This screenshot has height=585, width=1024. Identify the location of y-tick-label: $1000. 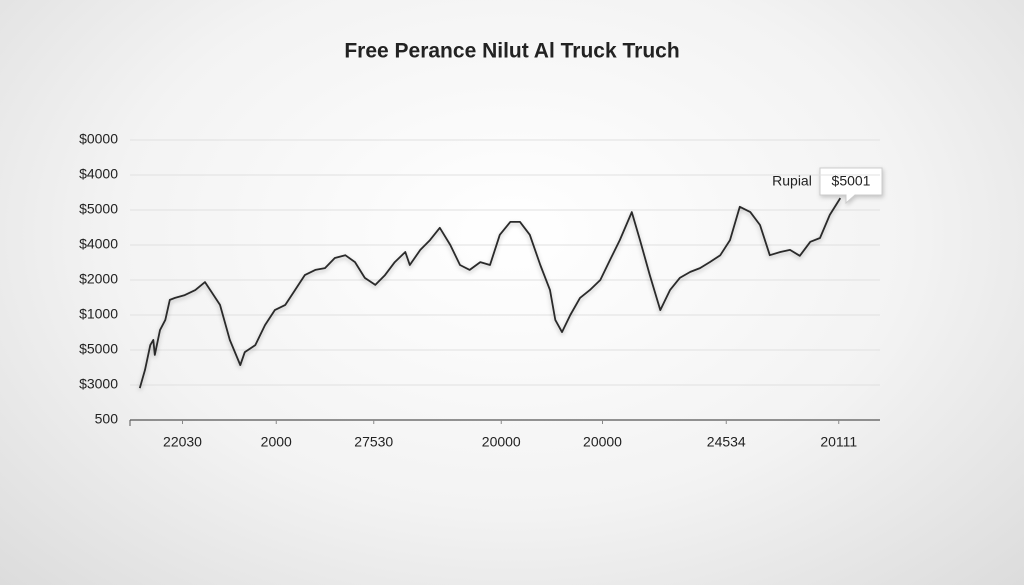
(98, 314).